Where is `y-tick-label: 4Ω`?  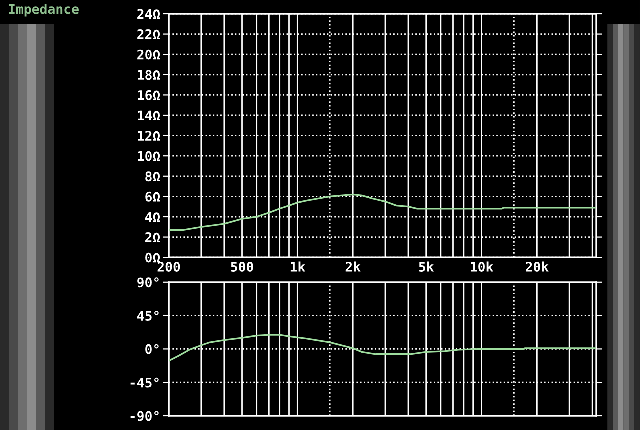 y-tick-label: 4Ω is located at coordinates (152, 217).